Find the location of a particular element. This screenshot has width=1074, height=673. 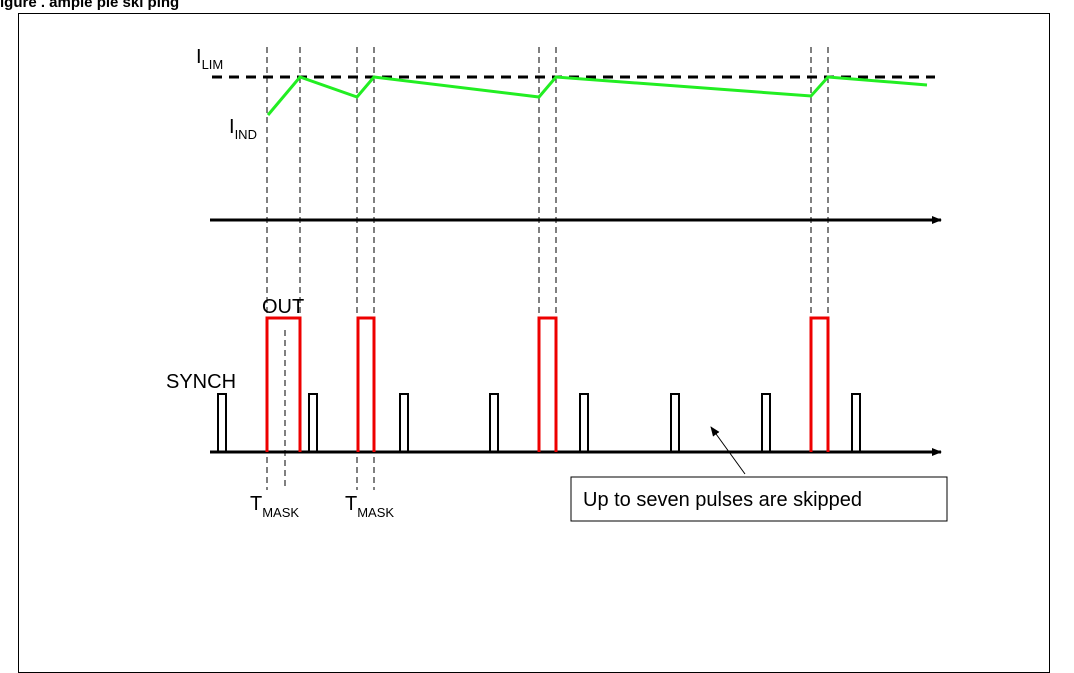

synch-label: SYNCH is located at coordinates (201, 382).